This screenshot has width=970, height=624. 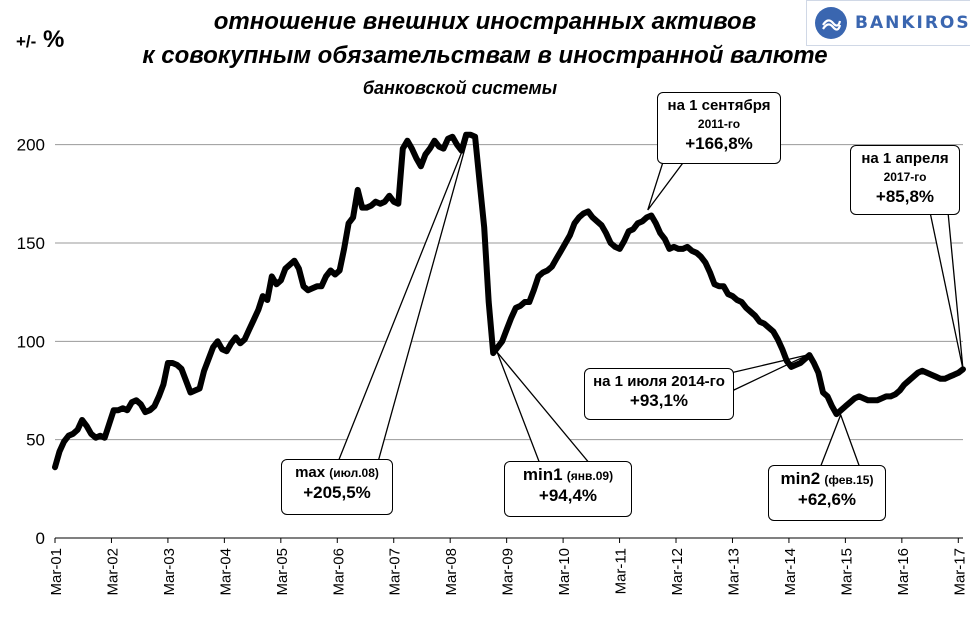 I want to click on annotation-jul-2014-line1: на 1 июля 2014-го, so click(x=659, y=381).